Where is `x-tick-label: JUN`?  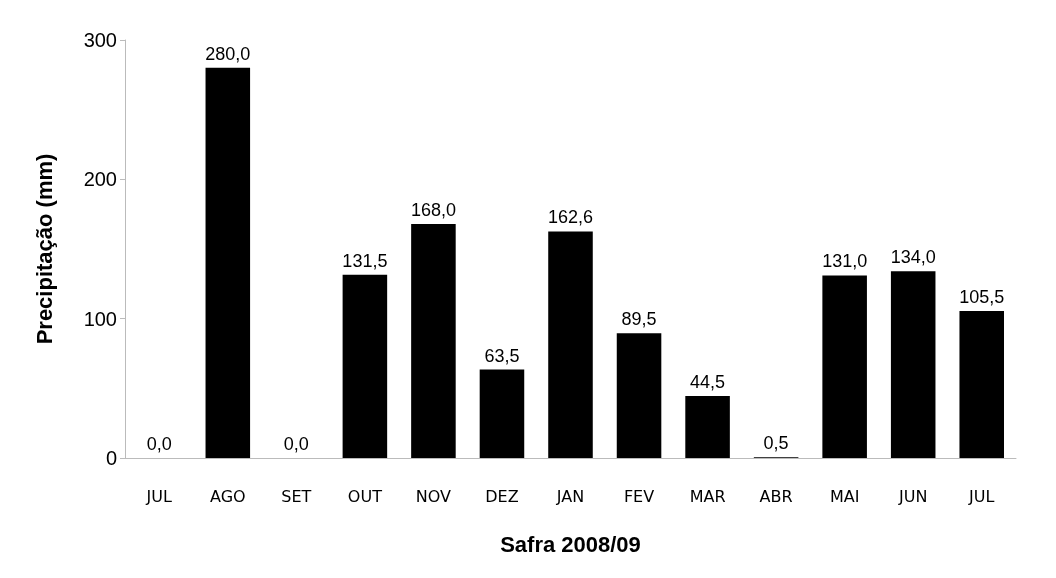 x-tick-label: JUN is located at coordinates (912, 496).